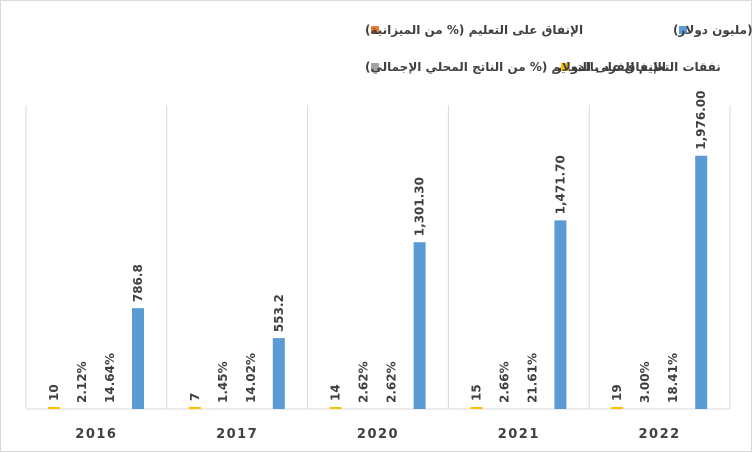  I want to click on data-label: 3.00%, so click(645, 382).